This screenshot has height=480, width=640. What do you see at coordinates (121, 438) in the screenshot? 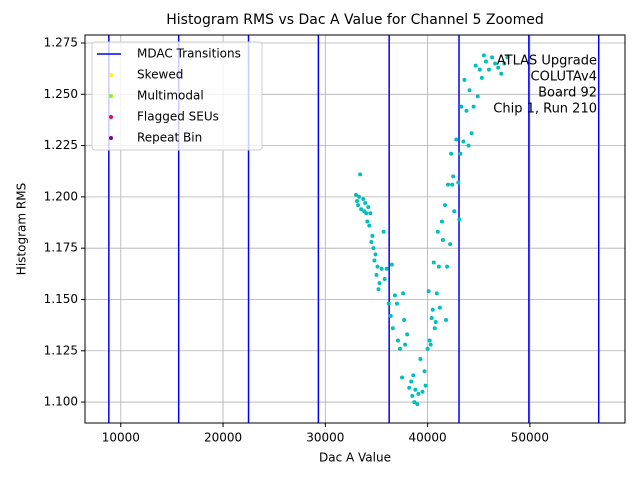
I see `x-tick-label: 10000` at bounding box center [121, 438].